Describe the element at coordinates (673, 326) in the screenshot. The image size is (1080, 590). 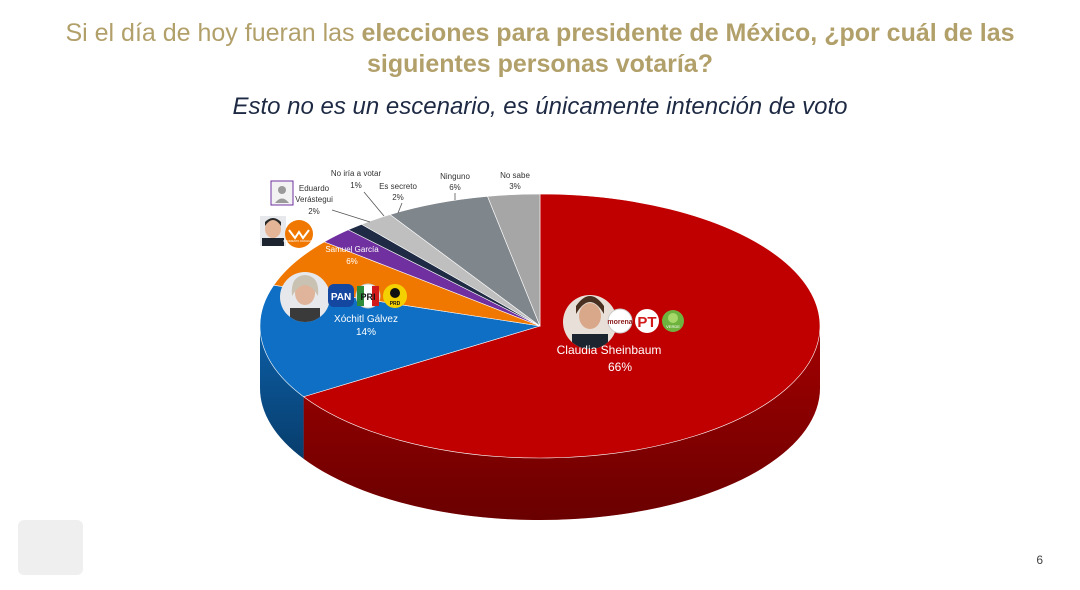
I see `verde-logo-text: VERDE` at that location.